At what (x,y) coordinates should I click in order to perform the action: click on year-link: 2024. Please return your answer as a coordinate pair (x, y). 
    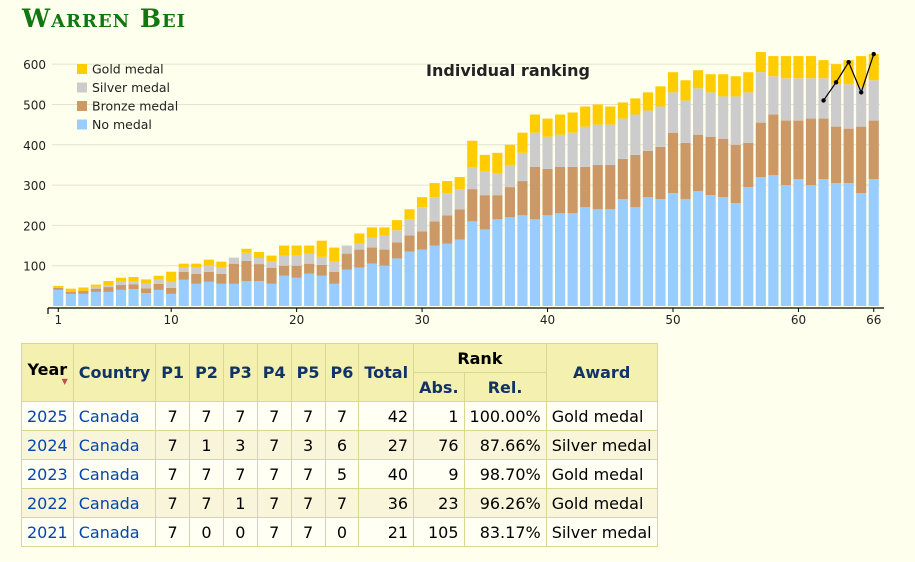
    Looking at the image, I should click on (47, 445).